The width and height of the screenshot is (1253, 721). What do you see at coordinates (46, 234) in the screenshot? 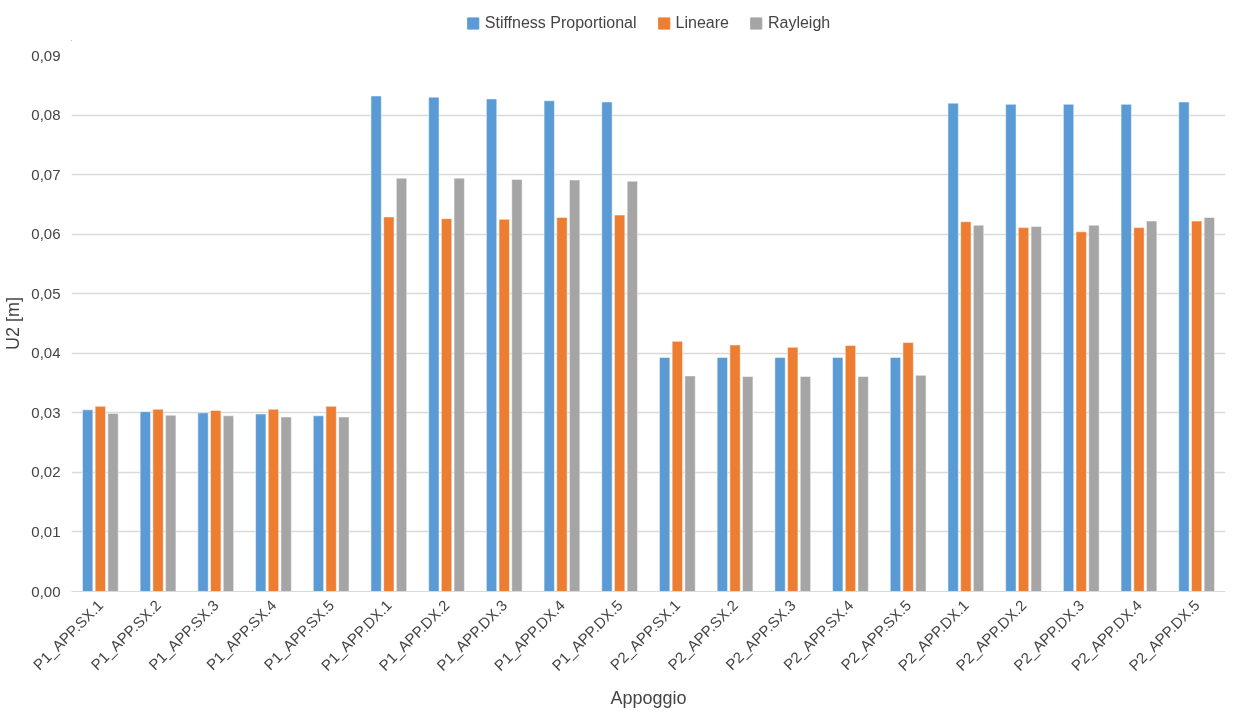
I see `y-tick-label: 0,06` at bounding box center [46, 234].